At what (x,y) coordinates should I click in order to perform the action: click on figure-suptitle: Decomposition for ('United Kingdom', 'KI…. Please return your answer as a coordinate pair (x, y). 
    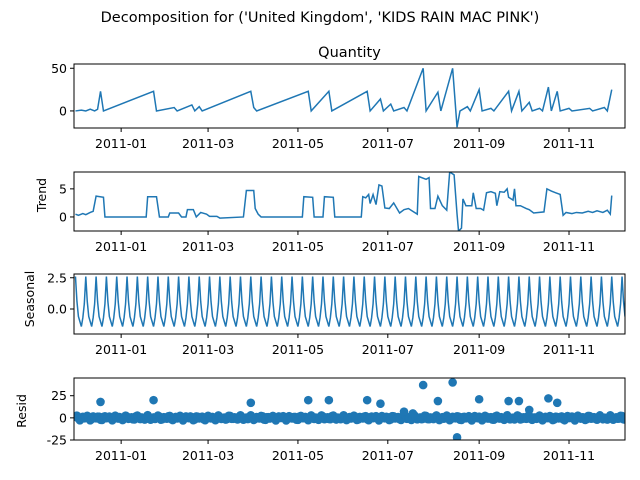
    Looking at the image, I should click on (320, 18).